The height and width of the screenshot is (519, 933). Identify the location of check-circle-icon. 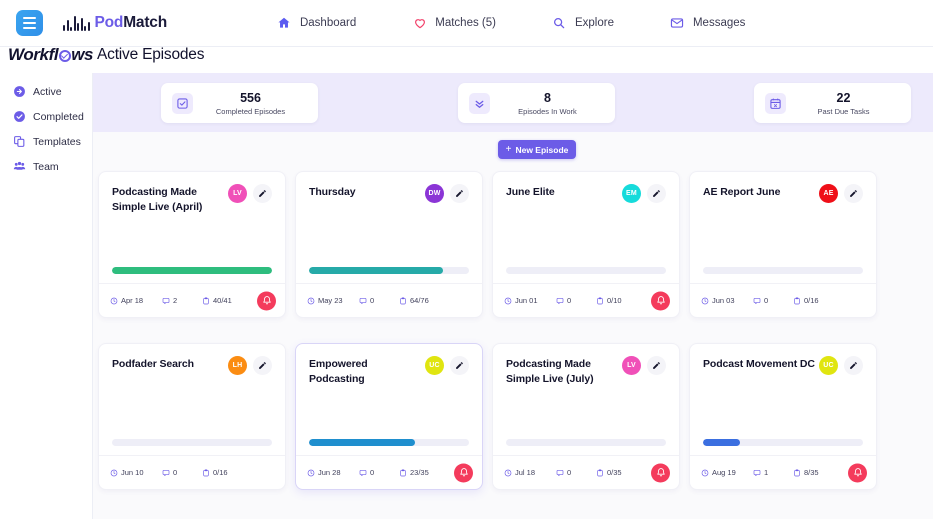
(19, 116).